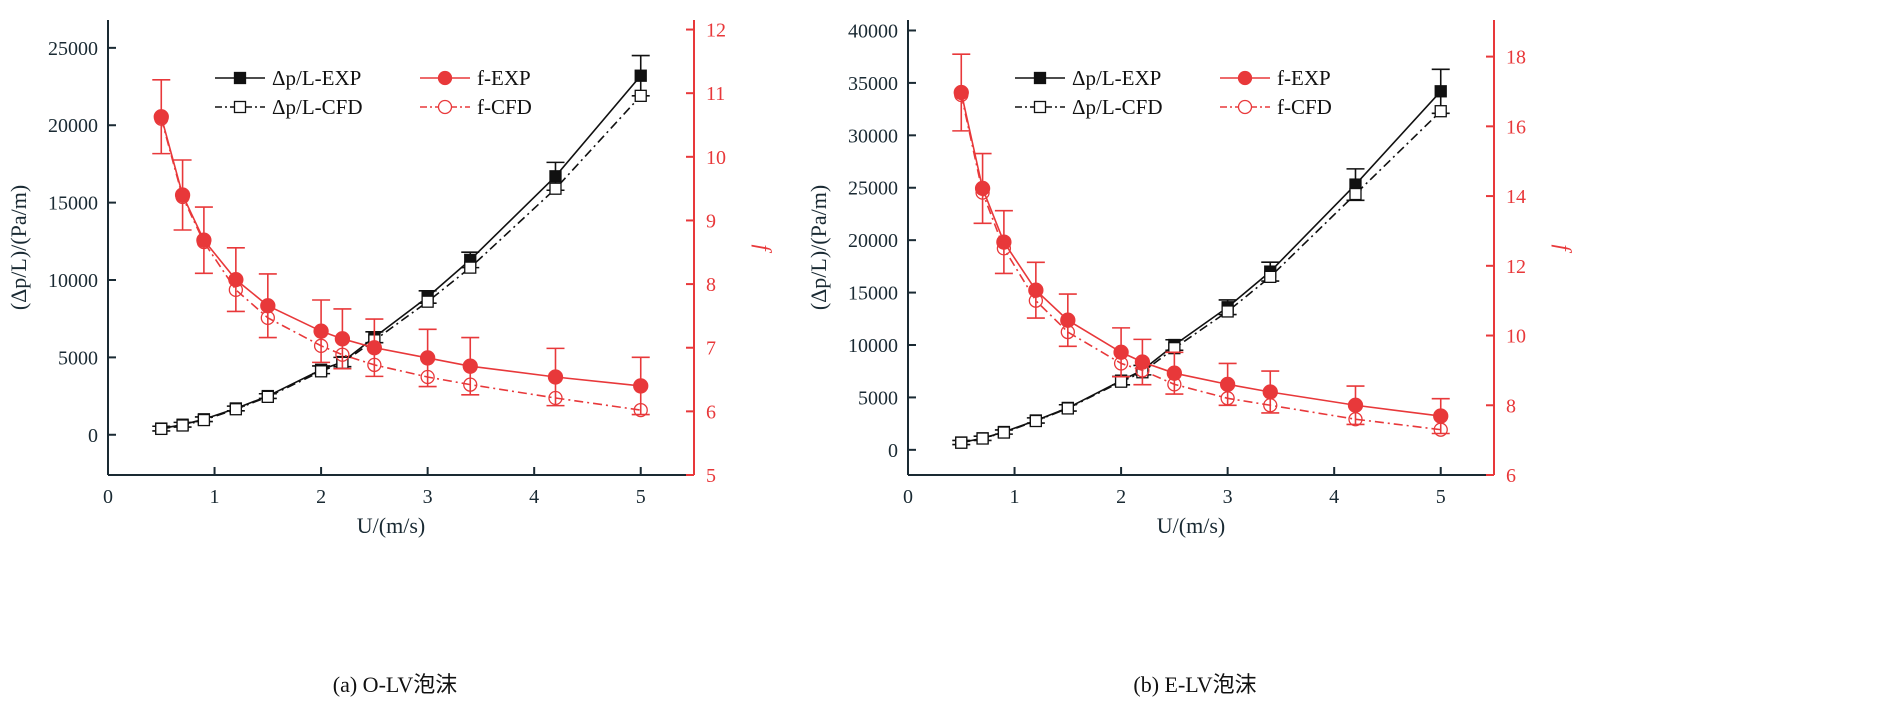 The image size is (1900, 711). I want to click on x-tick-label: 5, so click(641, 497).